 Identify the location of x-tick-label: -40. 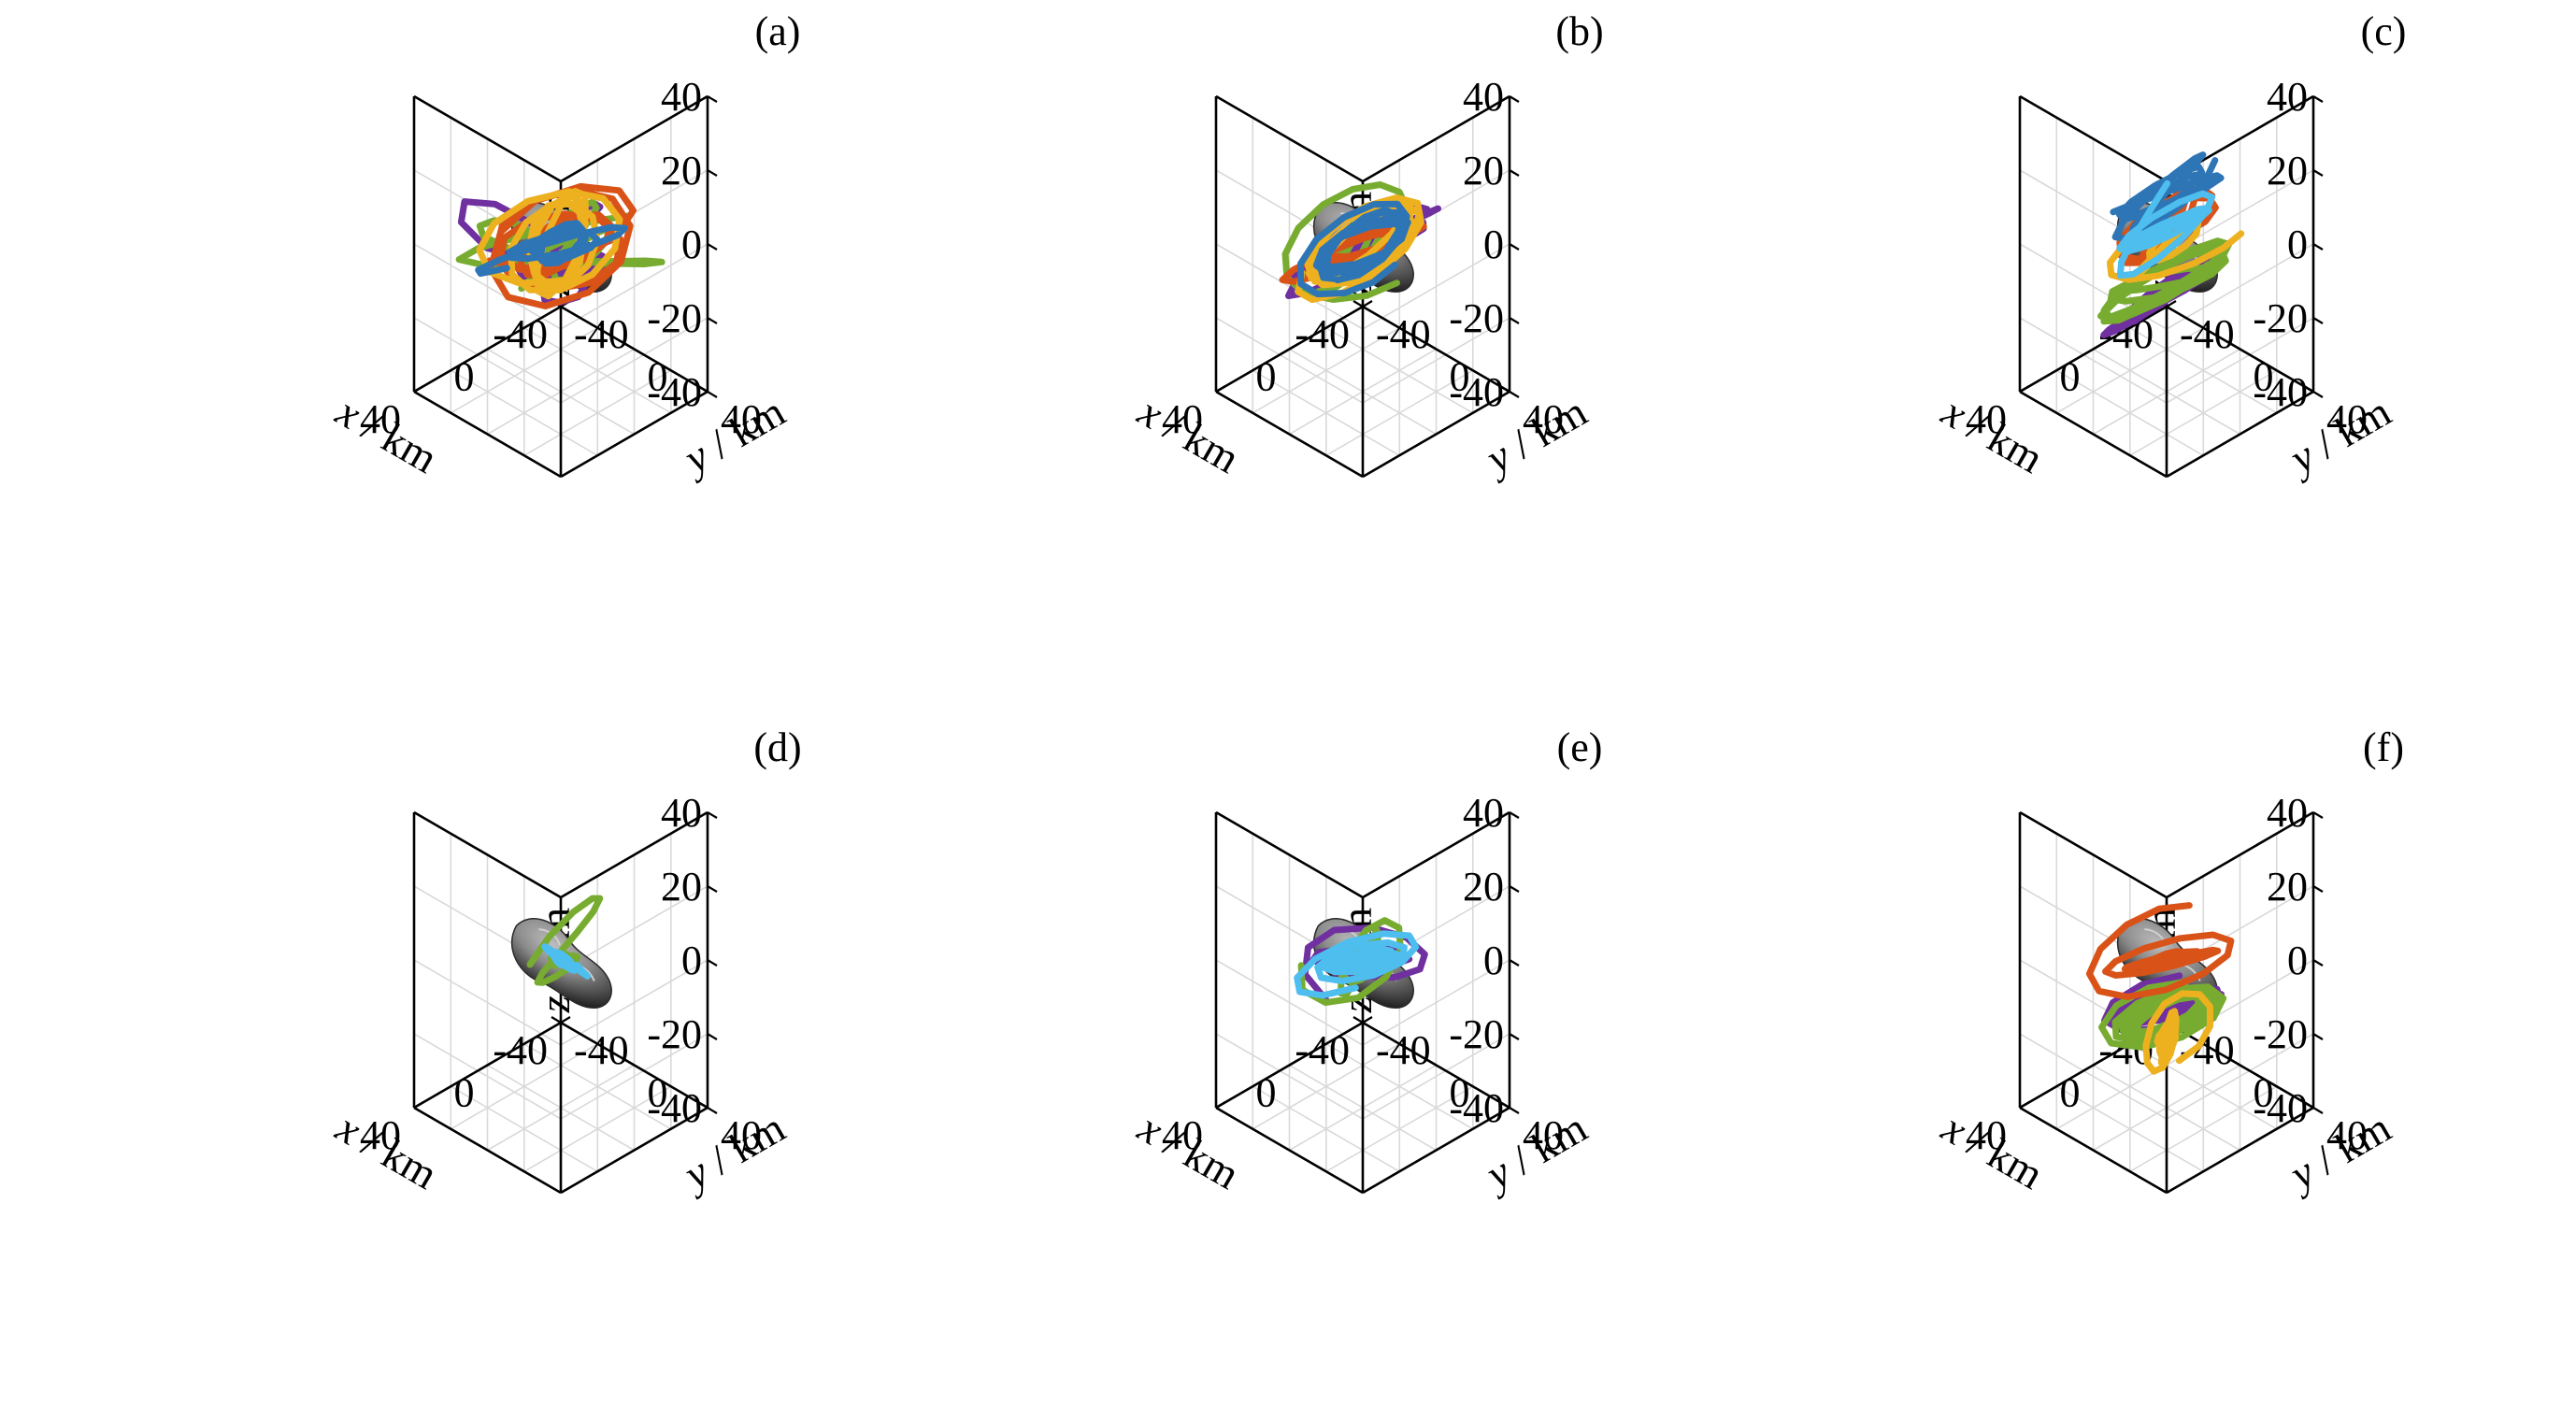
(520, 1050).